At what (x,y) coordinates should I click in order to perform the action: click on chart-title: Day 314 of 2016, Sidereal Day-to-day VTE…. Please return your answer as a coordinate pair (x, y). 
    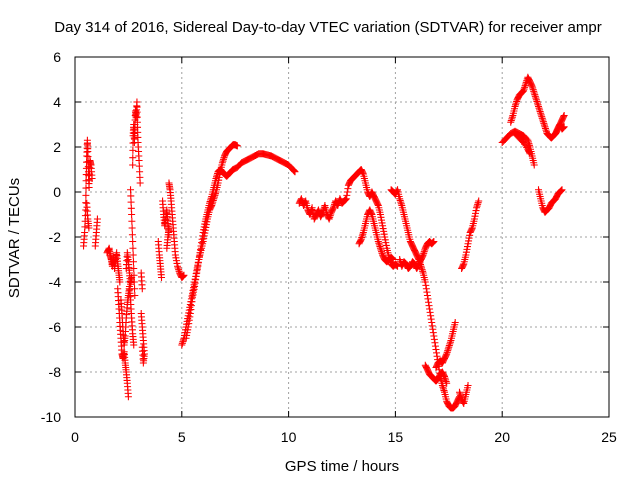
    Looking at the image, I should click on (327, 27).